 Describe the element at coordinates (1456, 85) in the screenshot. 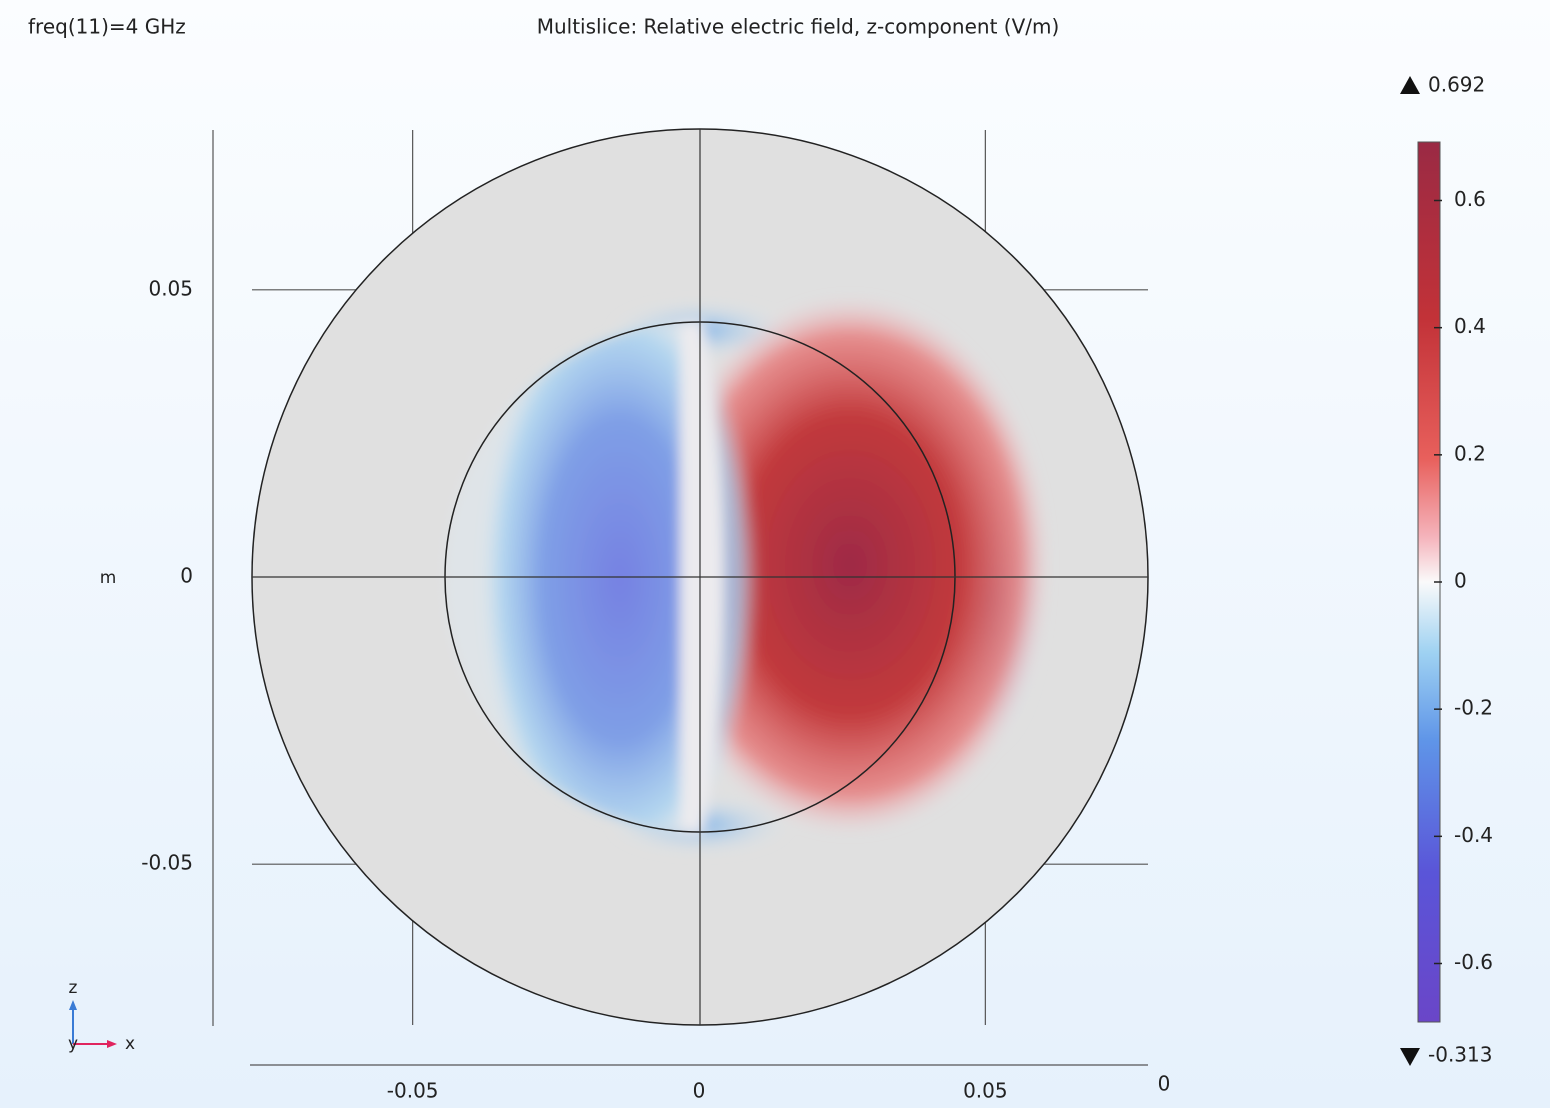

I see `max-label: 0.692` at that location.